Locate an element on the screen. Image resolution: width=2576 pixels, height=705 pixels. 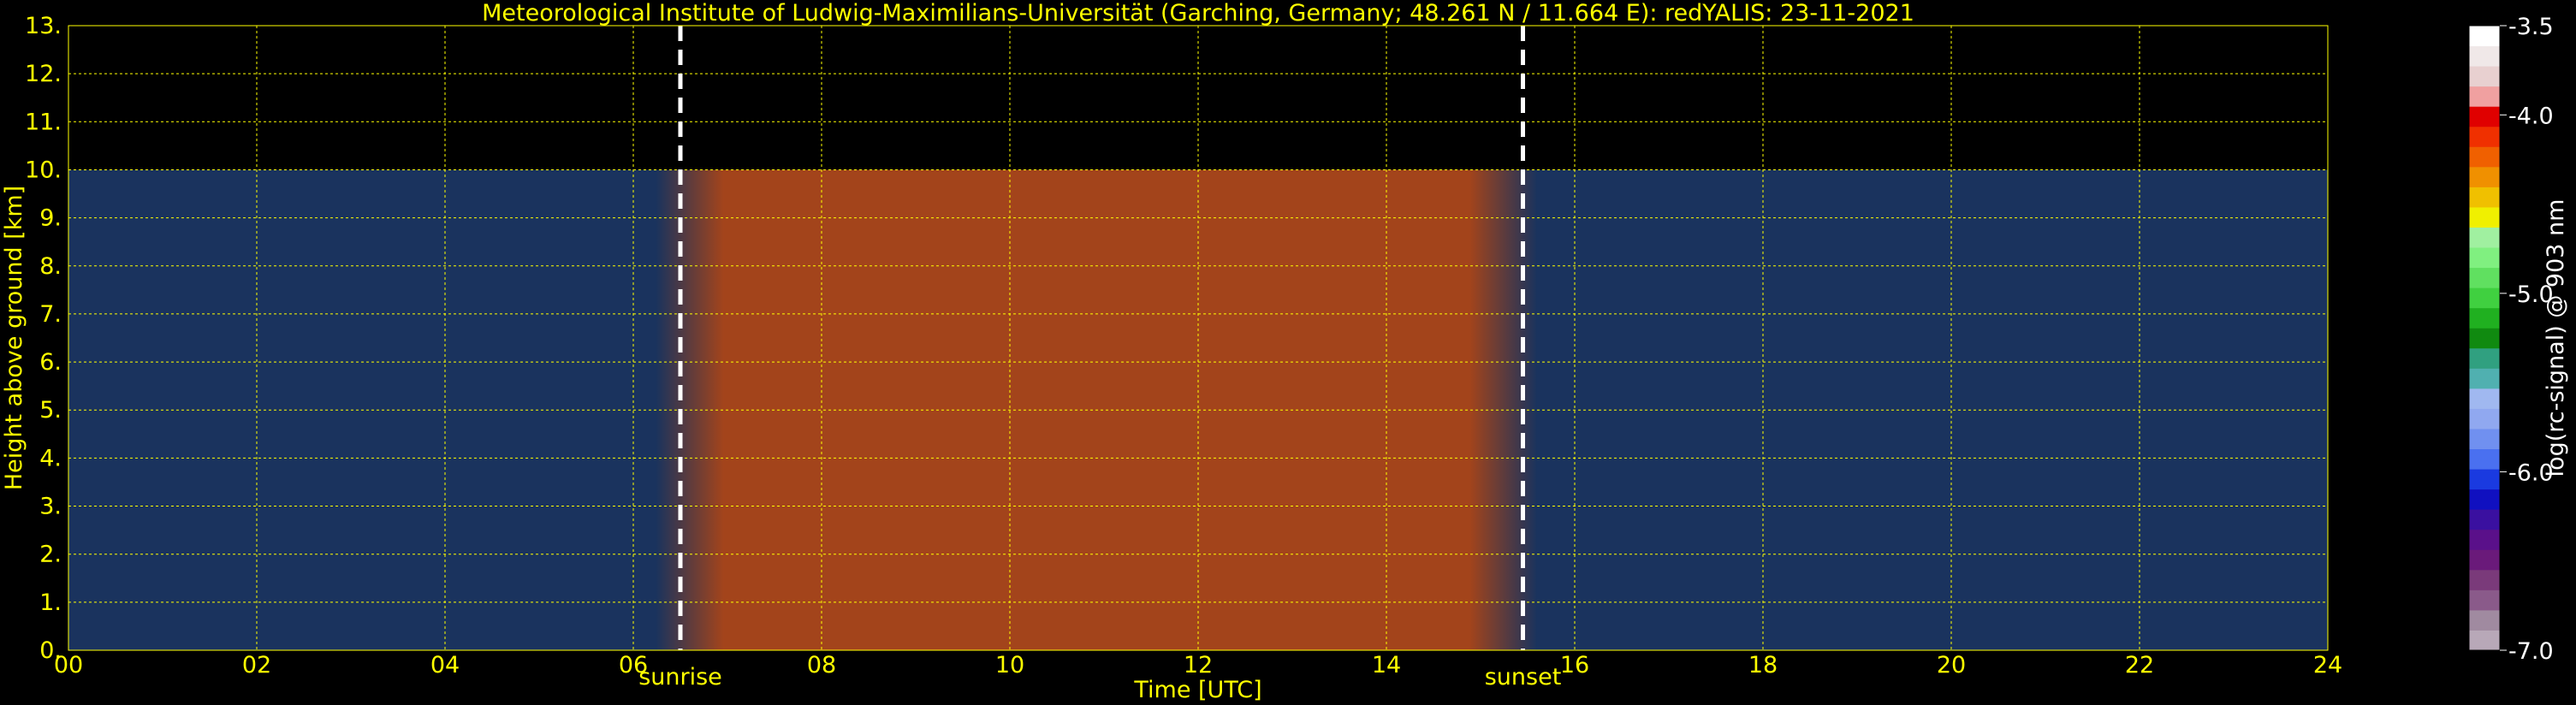
y-tick-label: 1. is located at coordinates (50, 602).